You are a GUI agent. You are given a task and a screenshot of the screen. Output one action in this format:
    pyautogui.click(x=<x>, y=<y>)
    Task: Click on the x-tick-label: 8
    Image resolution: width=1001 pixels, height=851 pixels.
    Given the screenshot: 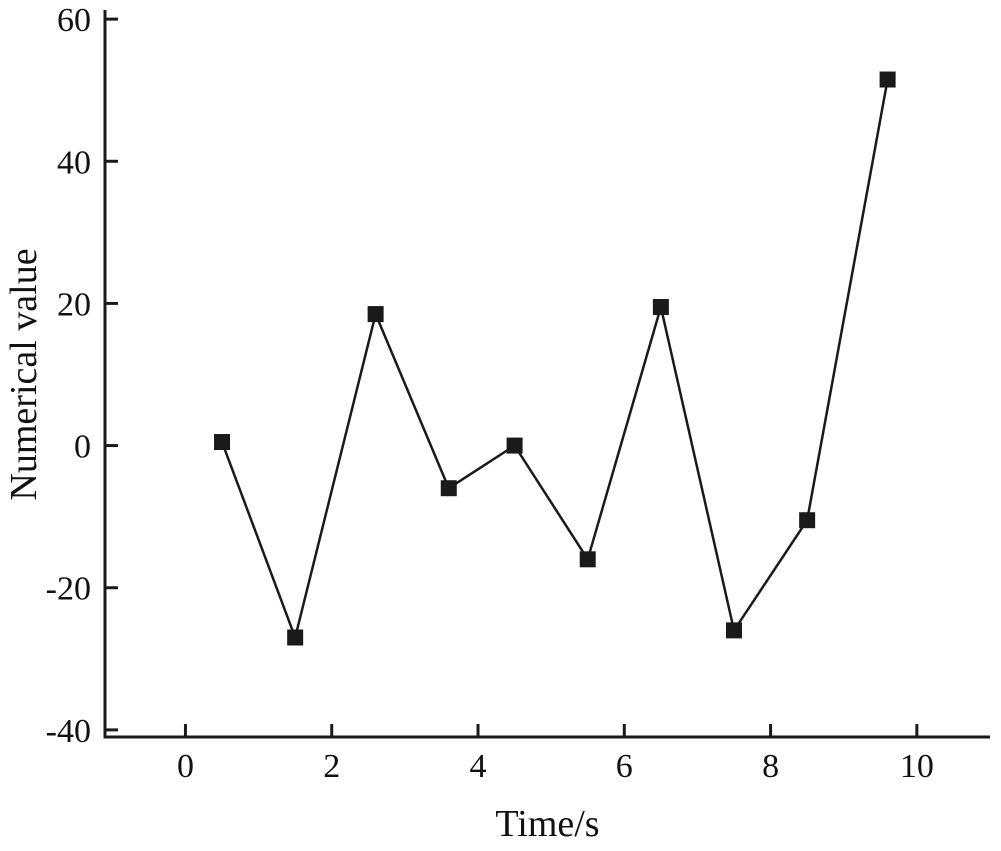 What is the action you would take?
    pyautogui.click(x=770, y=766)
    